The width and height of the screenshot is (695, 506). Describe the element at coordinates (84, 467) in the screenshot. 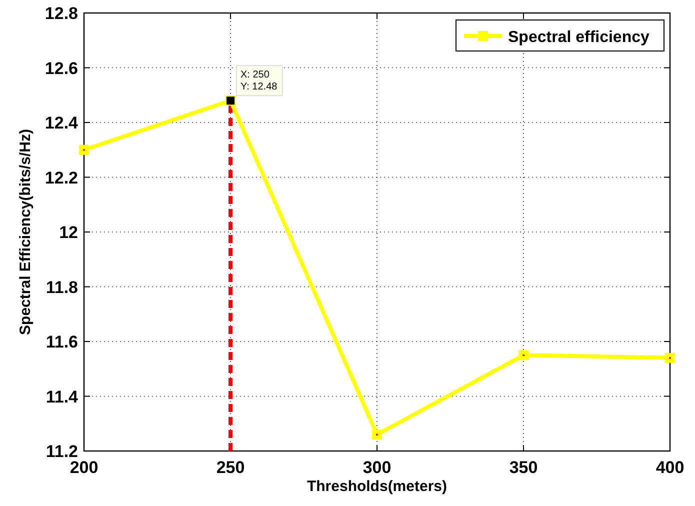

I see `x-tick-label: 200` at that location.